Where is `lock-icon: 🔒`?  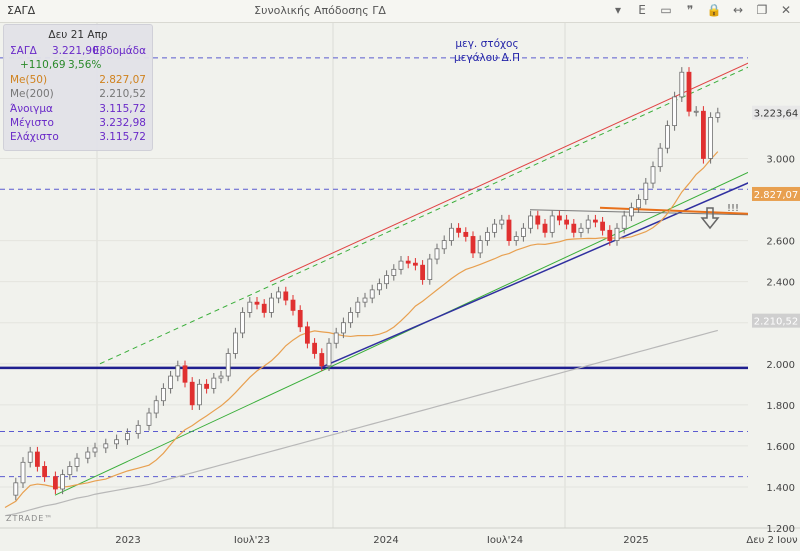 lock-icon: 🔒 is located at coordinates (714, 10).